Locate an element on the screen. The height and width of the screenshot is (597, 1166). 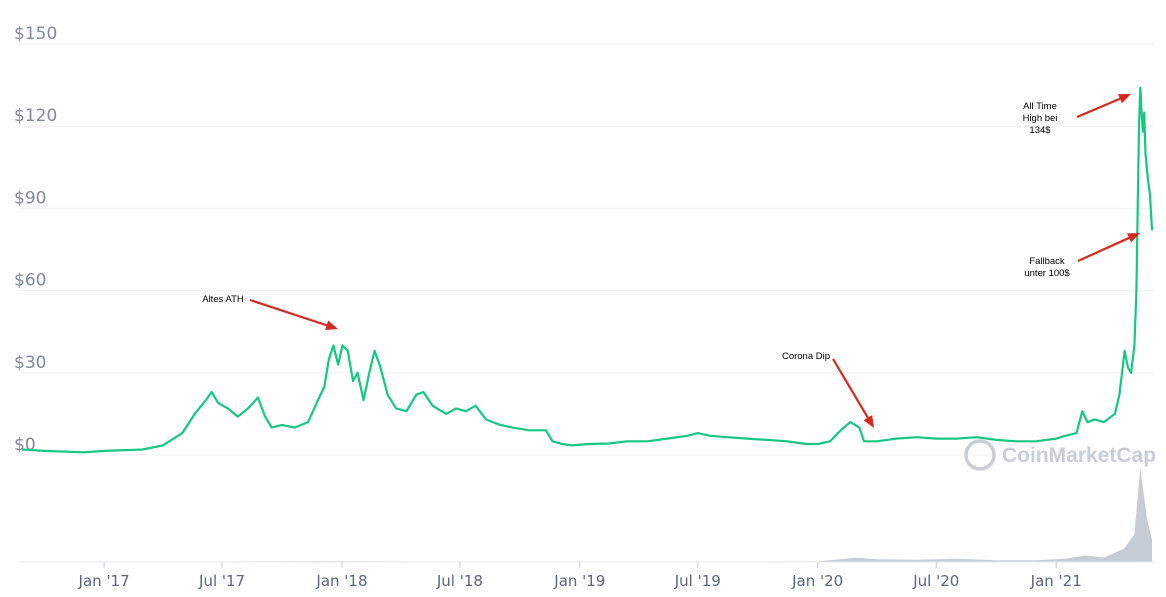
x-tick-label: Jul '17 is located at coordinates (221, 581).